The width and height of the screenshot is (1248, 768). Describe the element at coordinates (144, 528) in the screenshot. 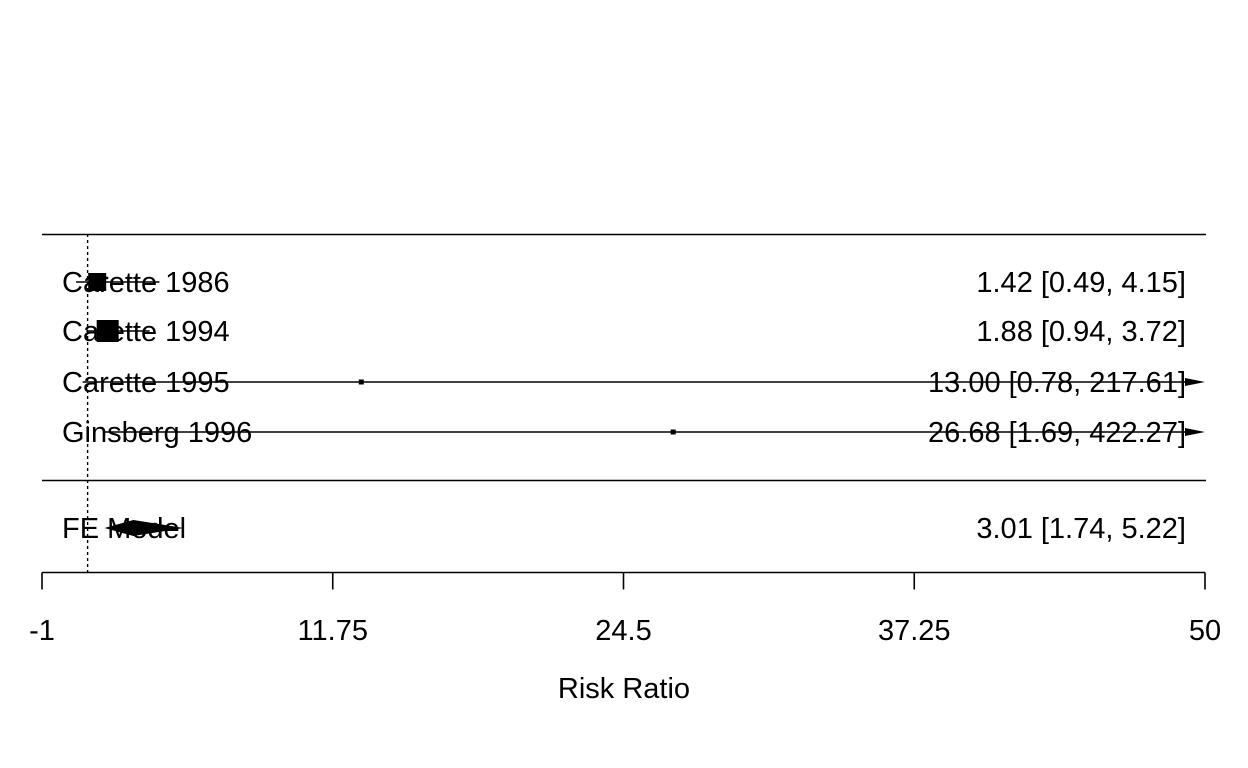

I see `summary-diamond` at that location.